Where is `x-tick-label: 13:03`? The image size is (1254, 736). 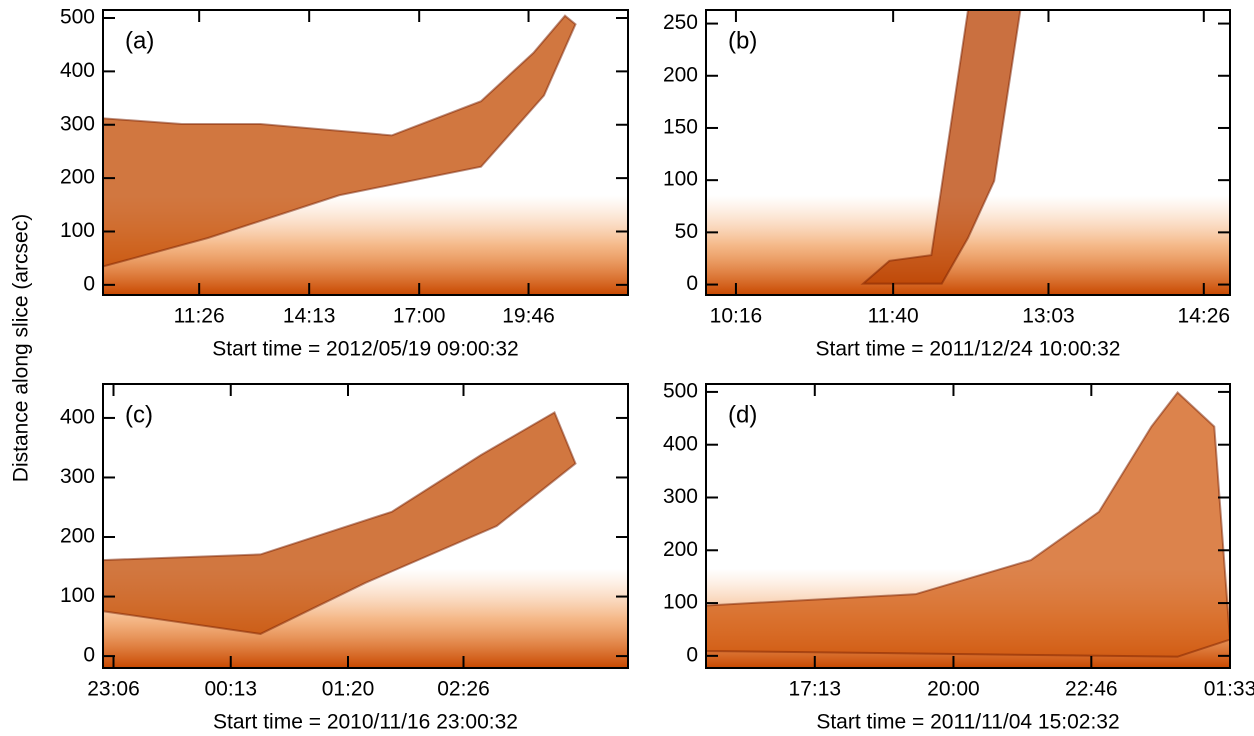 x-tick-label: 13:03 is located at coordinates (1048, 316).